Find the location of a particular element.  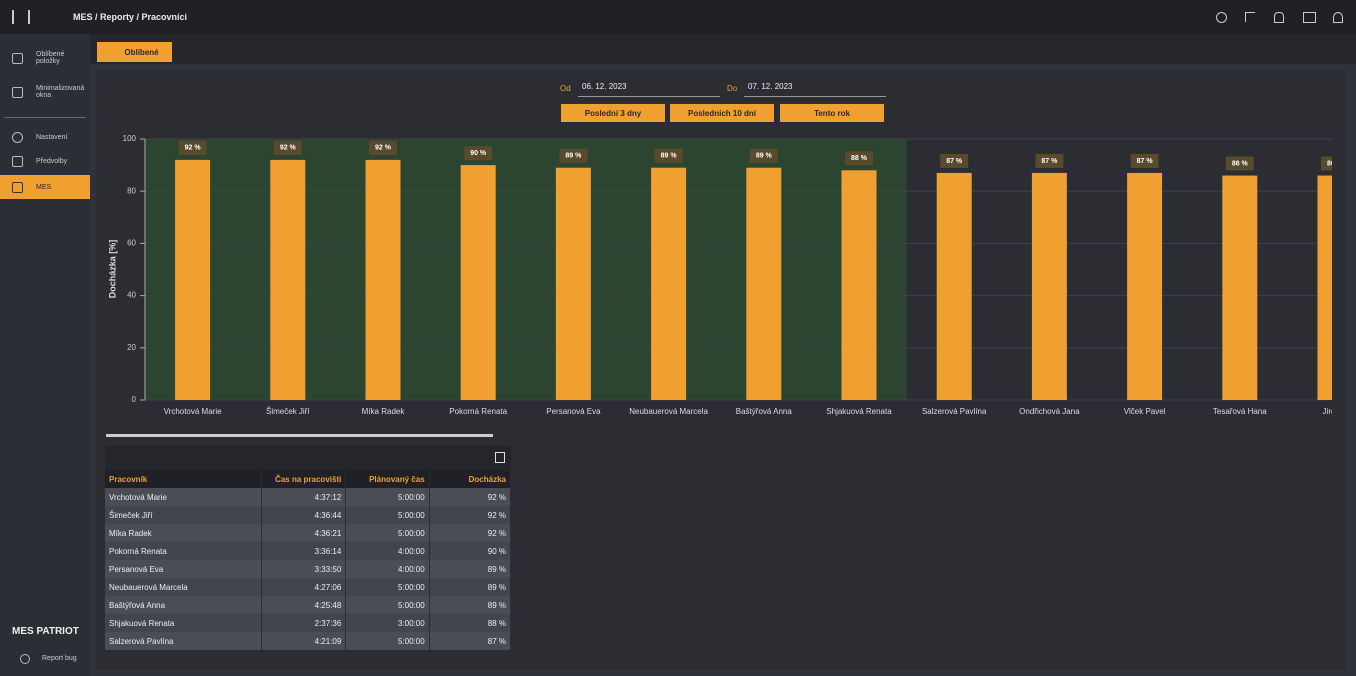

table-row: Shjakuová Renata 2:37:36 3:00:00 88 % is located at coordinates (308, 623).